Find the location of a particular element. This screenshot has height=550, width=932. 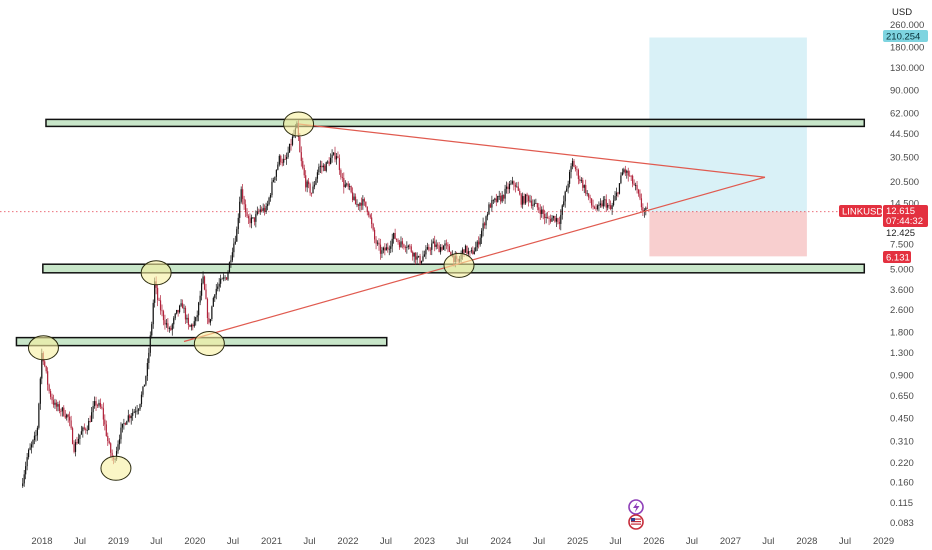

us-flag-icon is located at coordinates (636, 522).